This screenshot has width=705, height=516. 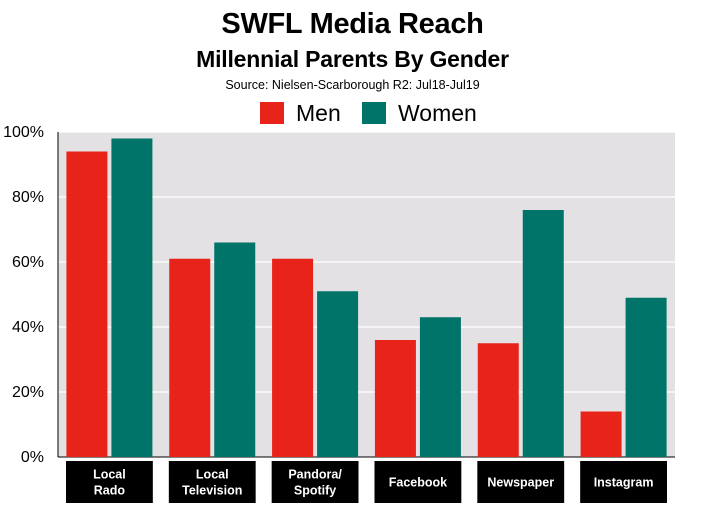 What do you see at coordinates (212, 491) in the screenshot?
I see `x-category-label: Television` at bounding box center [212, 491].